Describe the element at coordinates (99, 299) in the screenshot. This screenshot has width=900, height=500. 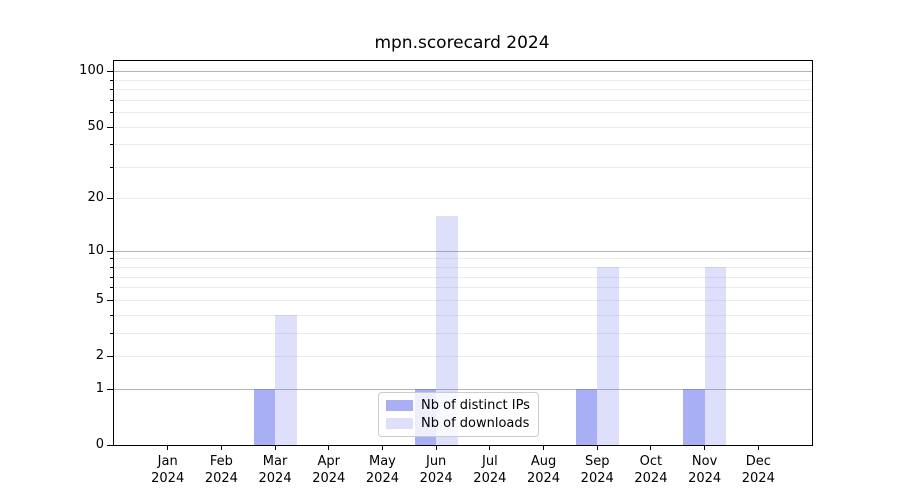
I see `y-axis-label: 5` at that location.